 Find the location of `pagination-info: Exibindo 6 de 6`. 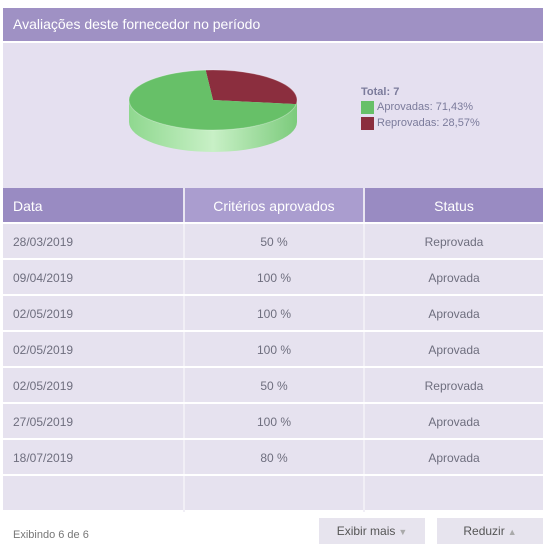

pagination-info: Exibindo 6 de 6 is located at coordinates (51, 535).